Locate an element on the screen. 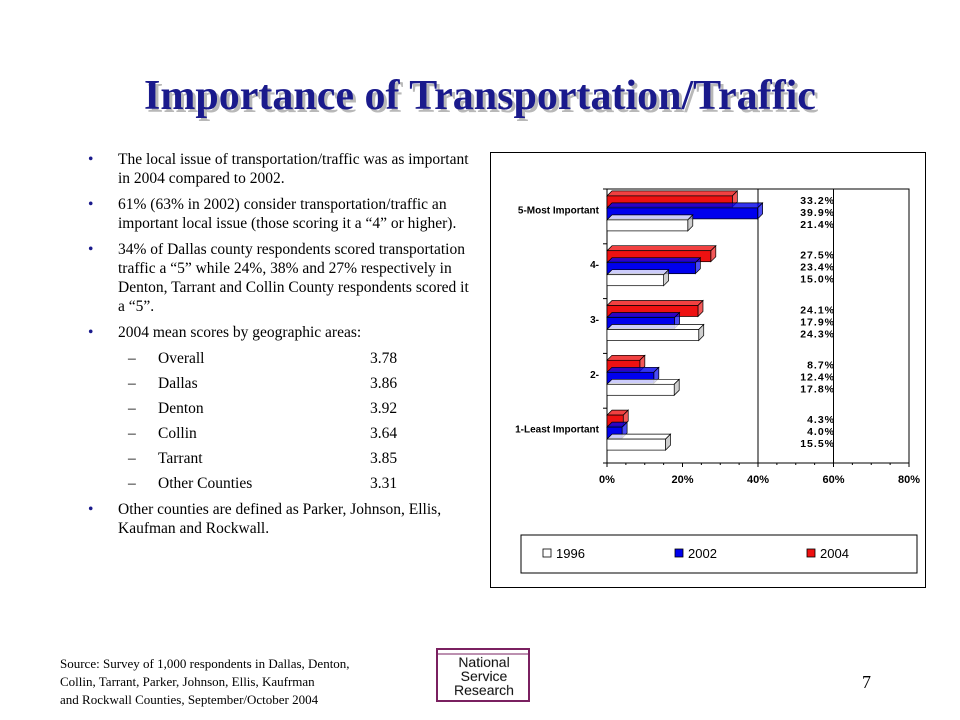  area-score: 3.92 is located at coordinates (384, 408).